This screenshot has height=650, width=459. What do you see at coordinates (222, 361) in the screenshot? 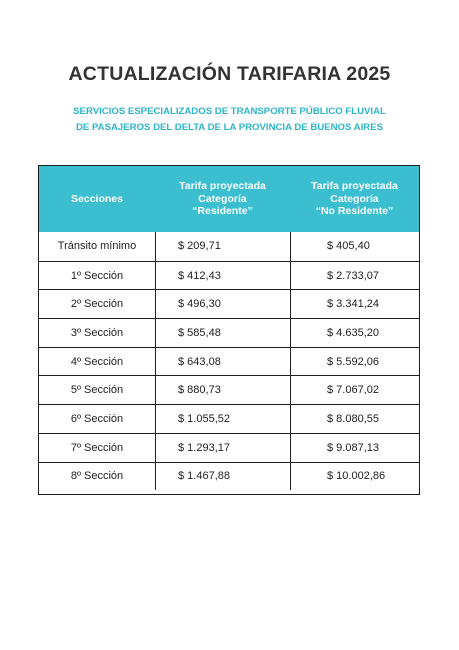
I see `residente-cell: $ 643,08` at bounding box center [222, 361].